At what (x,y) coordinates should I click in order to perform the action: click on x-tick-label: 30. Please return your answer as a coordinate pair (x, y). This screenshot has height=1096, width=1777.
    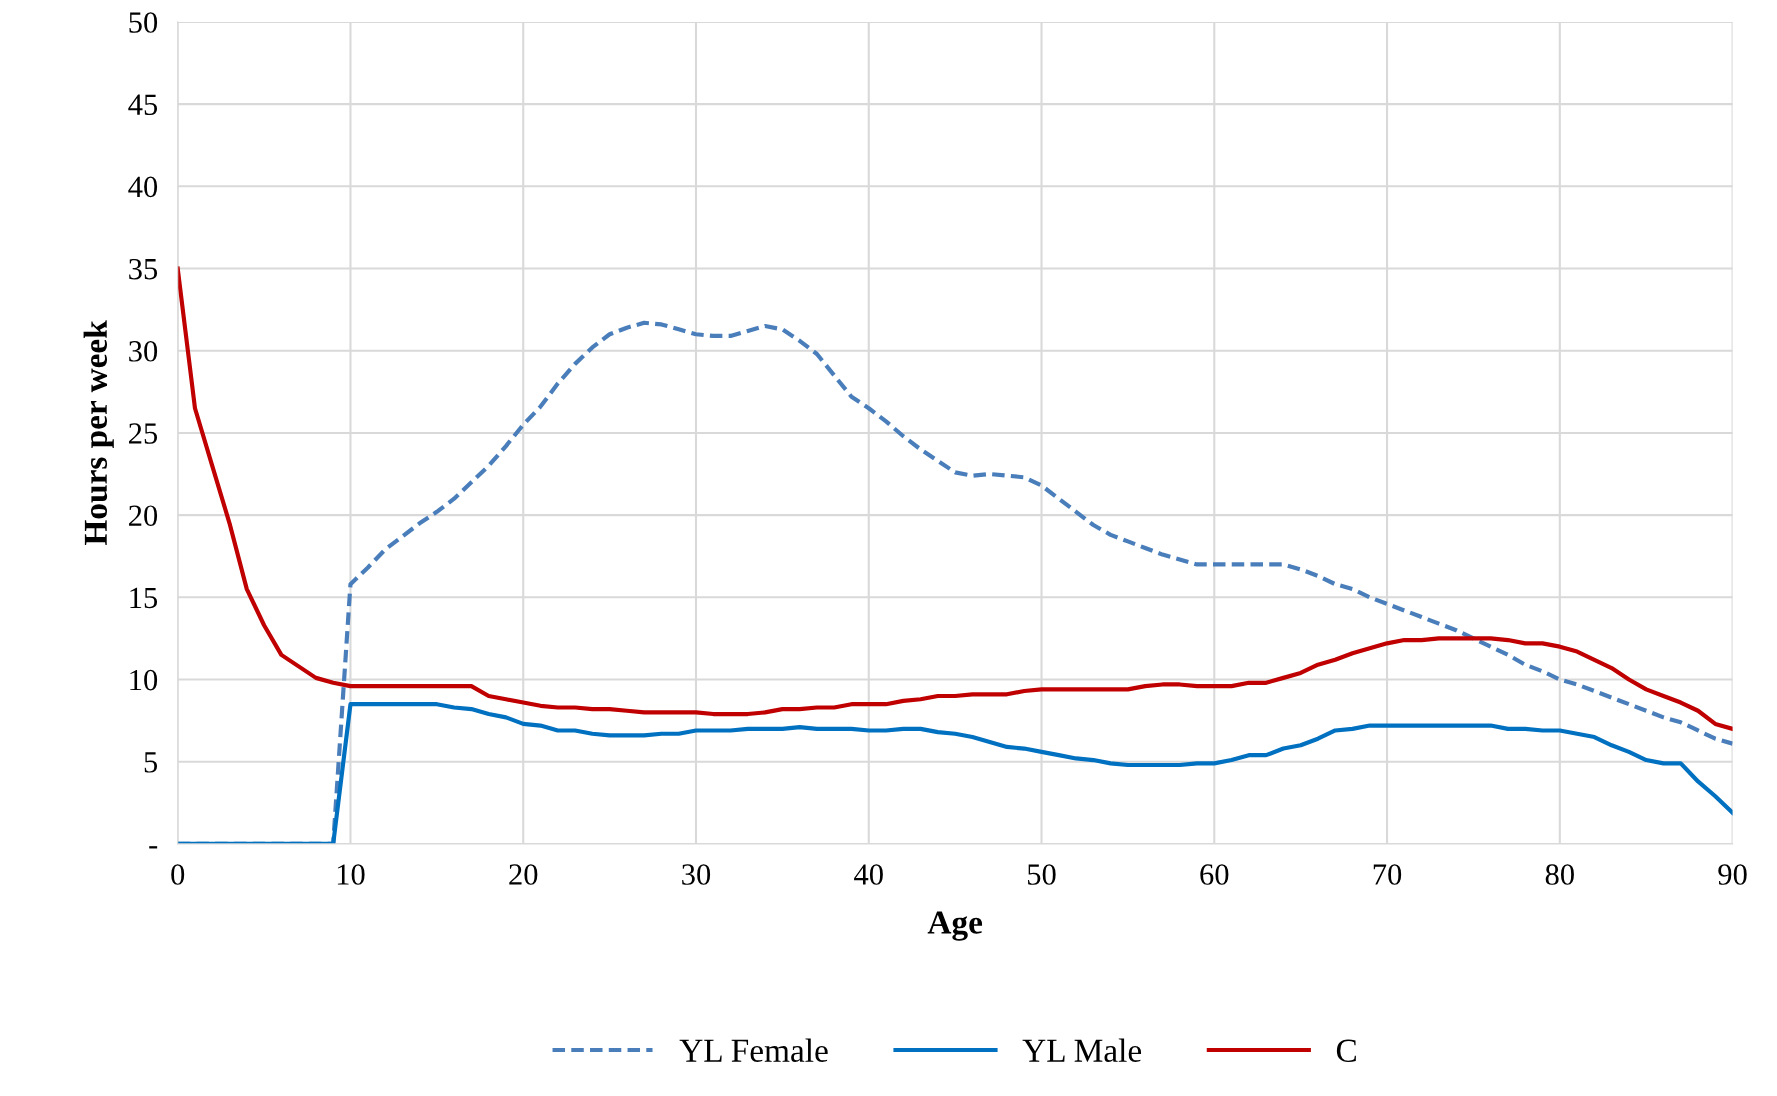
    Looking at the image, I should click on (696, 874).